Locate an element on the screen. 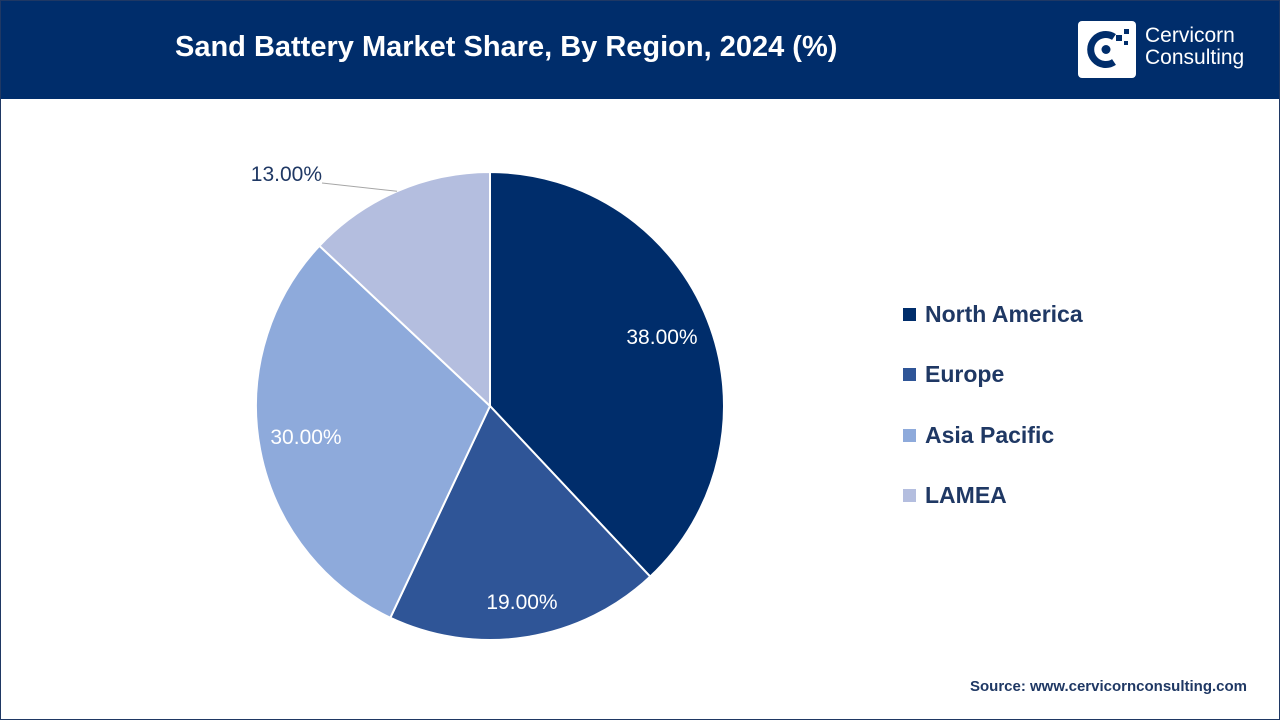  cervicorn-logo-icon is located at coordinates (1107, 49).